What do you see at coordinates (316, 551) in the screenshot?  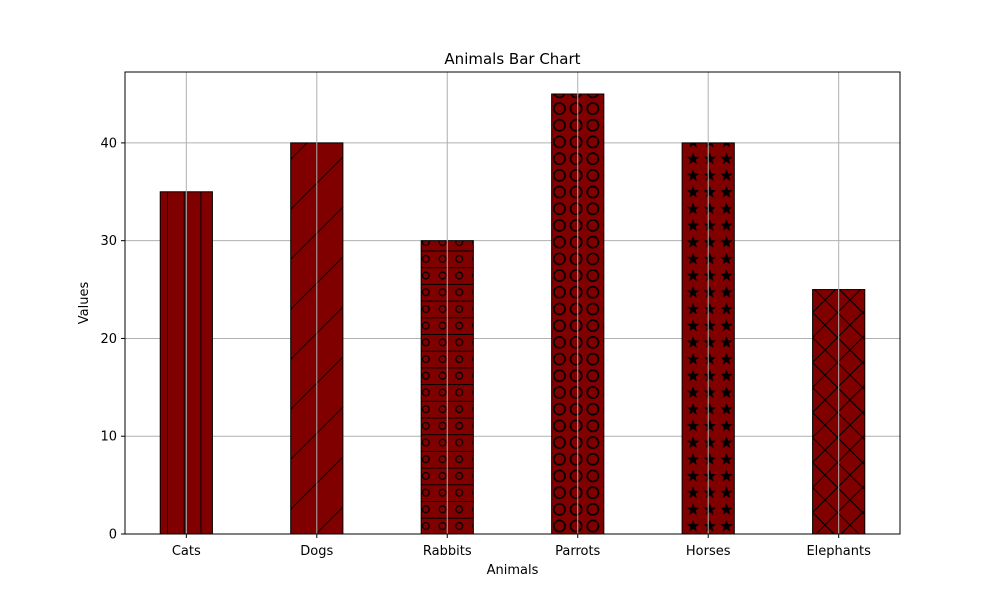 I see `x-tick-label: Dogs` at bounding box center [316, 551].